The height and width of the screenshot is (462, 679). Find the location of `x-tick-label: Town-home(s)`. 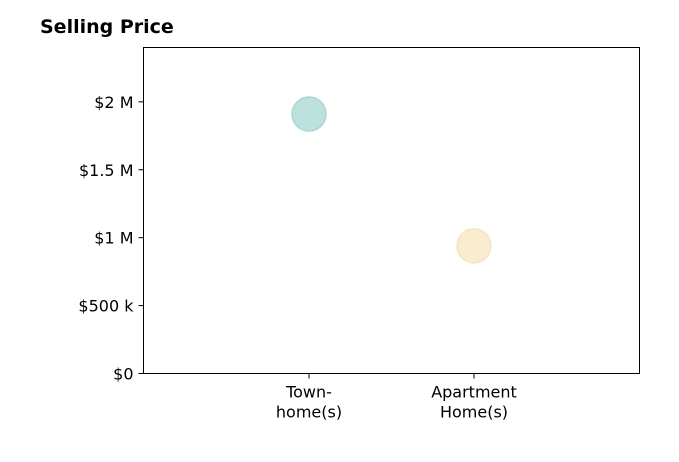

x-tick-label: Town-home(s) is located at coordinates (309, 402).